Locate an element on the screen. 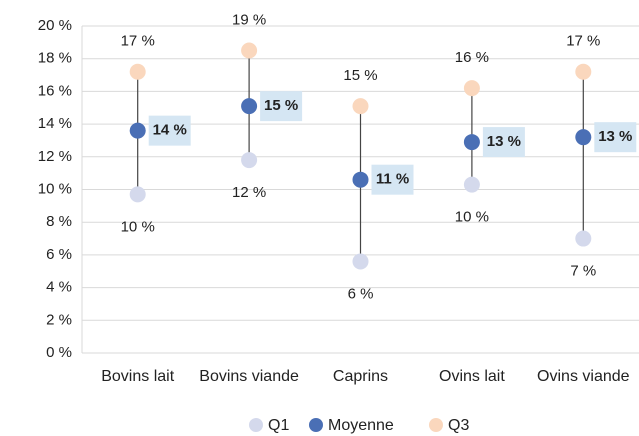 The height and width of the screenshot is (436, 639). data-label: 16 % is located at coordinates (472, 57).